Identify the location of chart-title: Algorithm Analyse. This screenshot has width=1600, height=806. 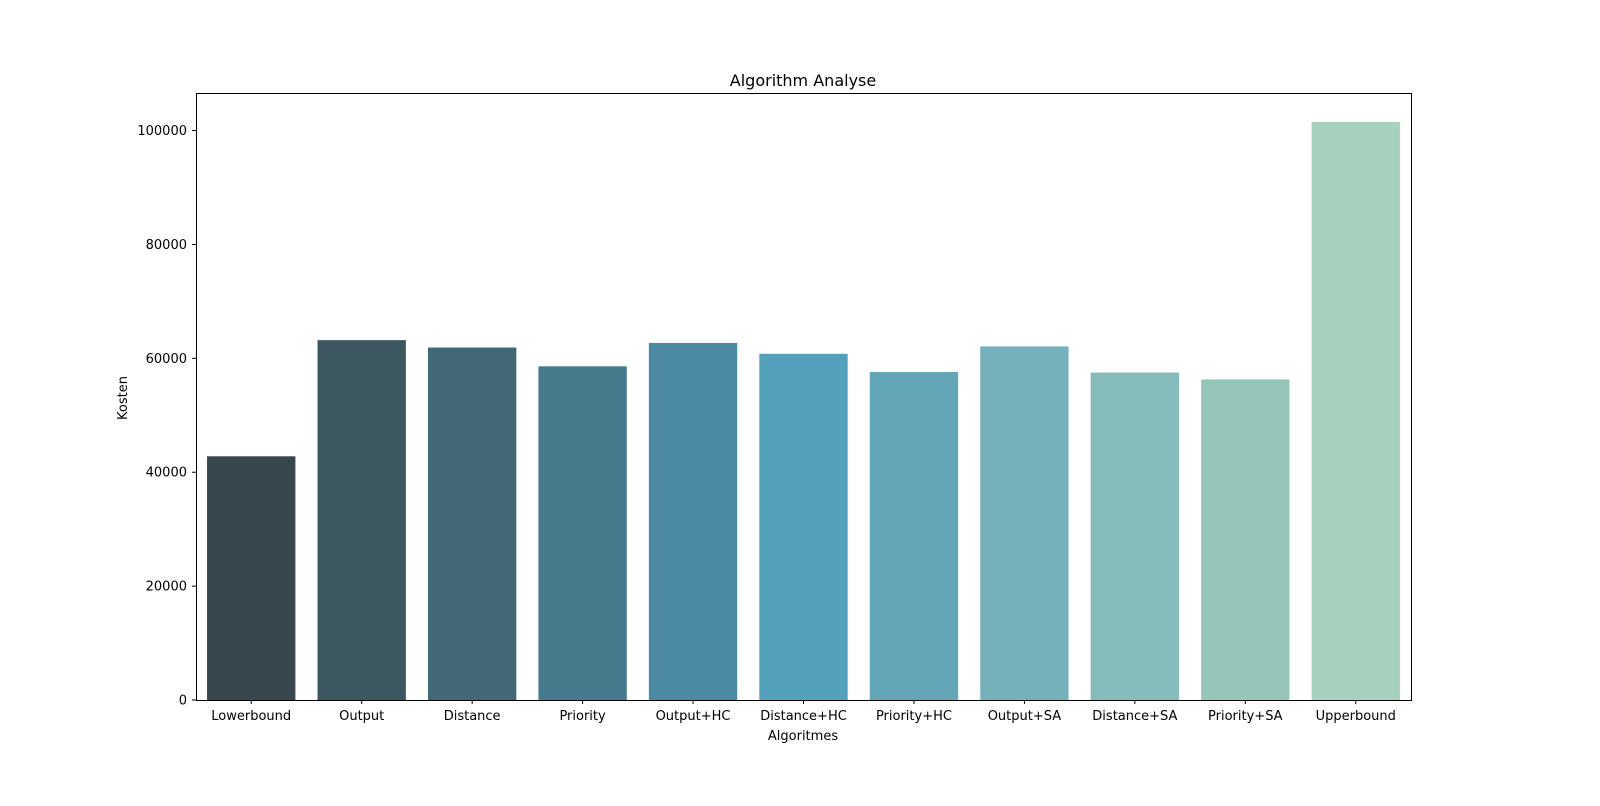
(803, 80).